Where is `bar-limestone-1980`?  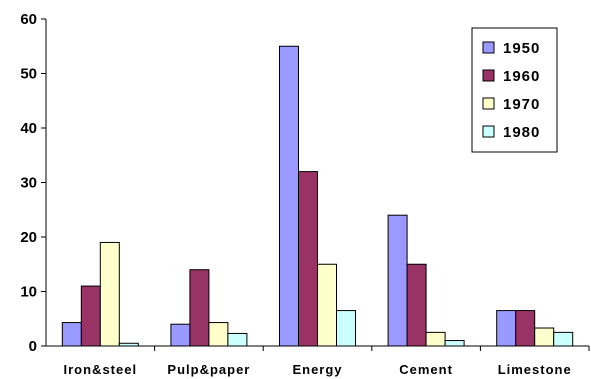 bar-limestone-1980 is located at coordinates (563, 339).